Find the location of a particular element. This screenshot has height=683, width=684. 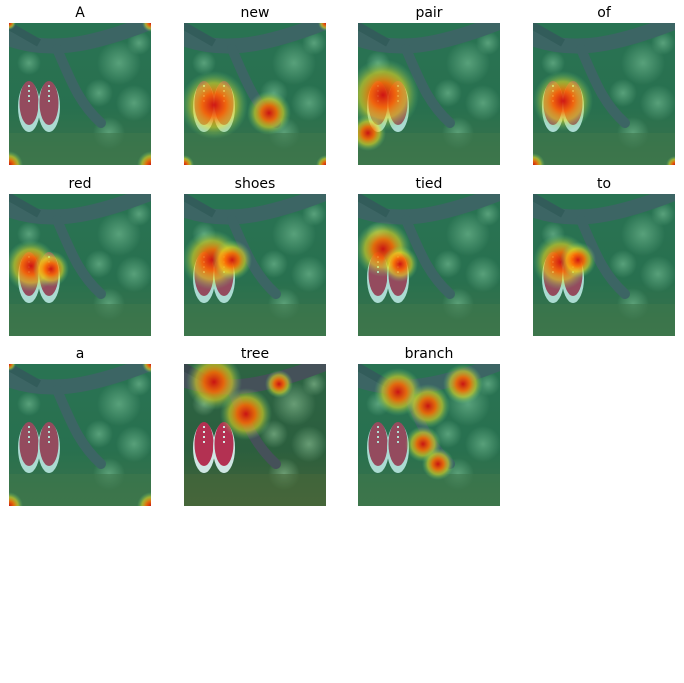

panel-title: new is located at coordinates (255, 13).